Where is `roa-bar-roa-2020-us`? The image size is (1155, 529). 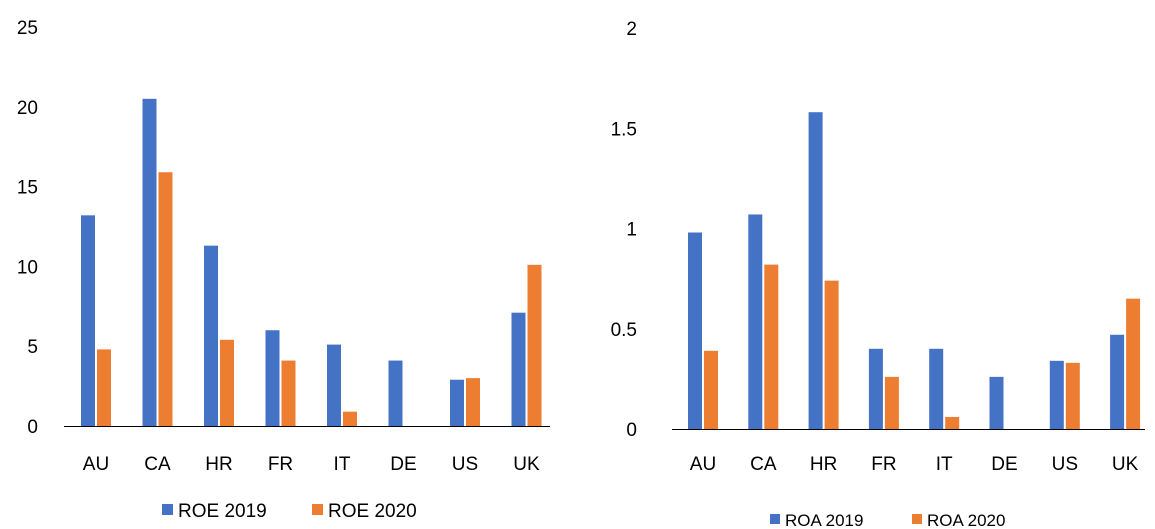
roa-bar-roa-2020-us is located at coordinates (1072, 395).